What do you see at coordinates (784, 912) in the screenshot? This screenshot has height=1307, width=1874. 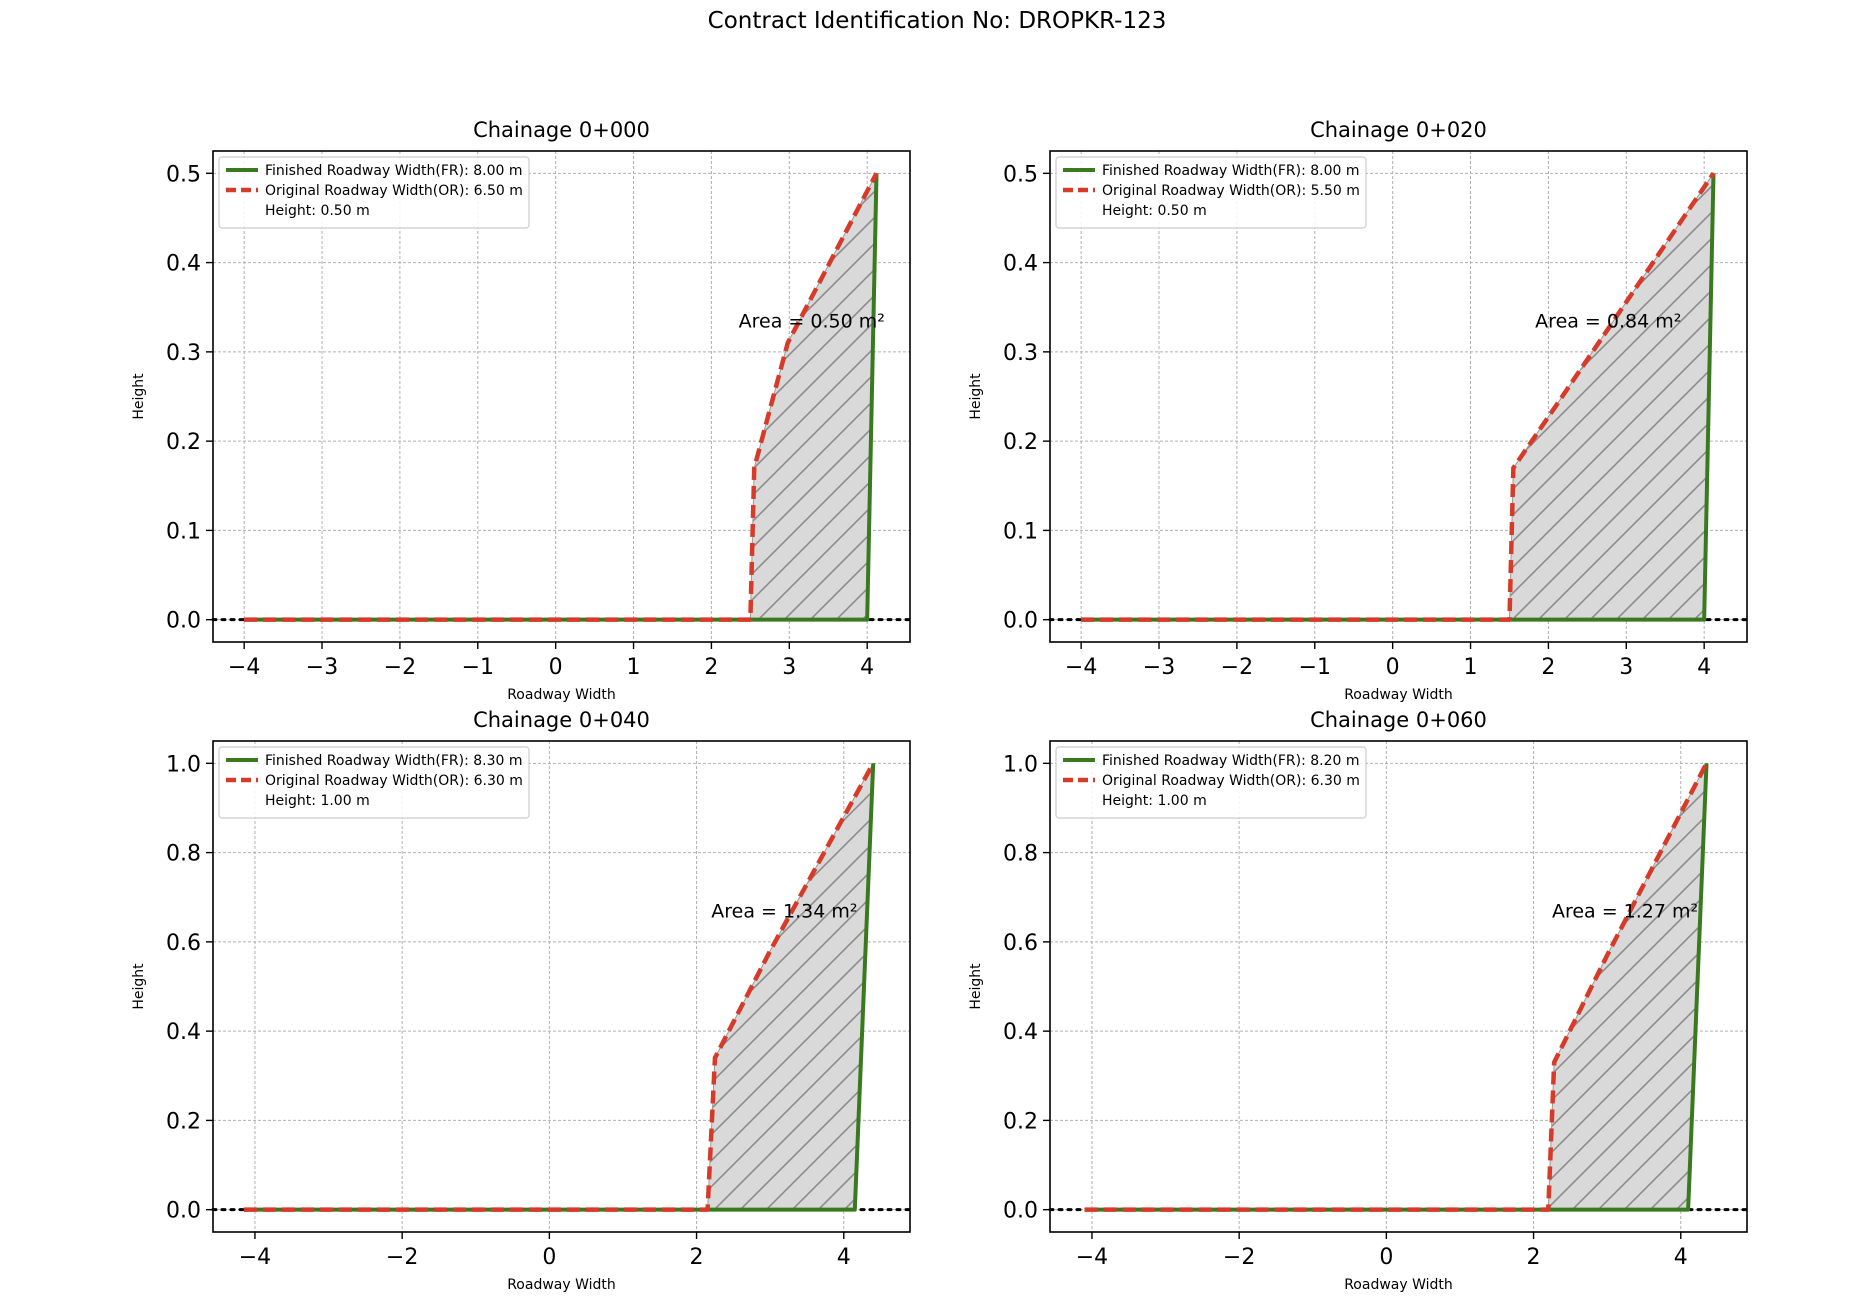 I see `area-annotation: Area = 1.34 m²` at bounding box center [784, 912].